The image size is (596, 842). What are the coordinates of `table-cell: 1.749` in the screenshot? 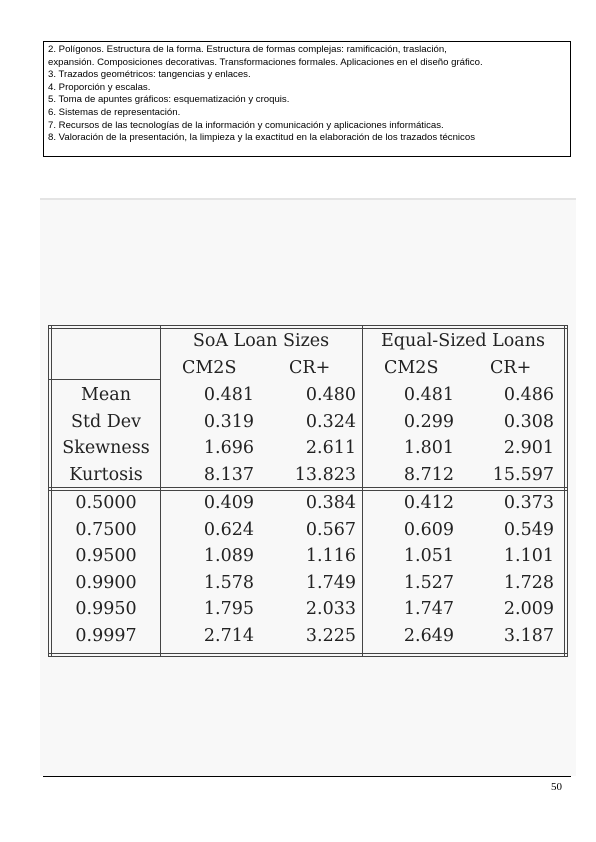 It's located at (330, 582).